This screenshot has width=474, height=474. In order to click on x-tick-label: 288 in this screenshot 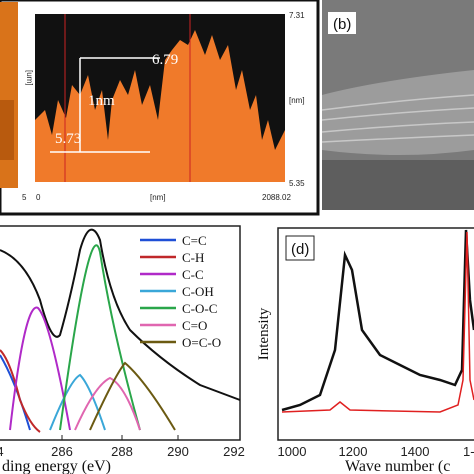, I will do `click(122, 451)`.